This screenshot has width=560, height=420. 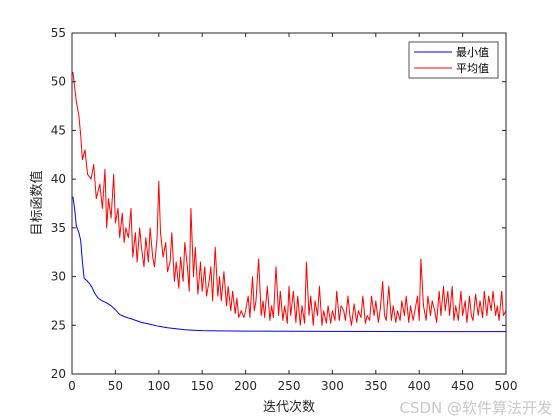 I want to click on x-tick-label: 400, so click(x=419, y=386).